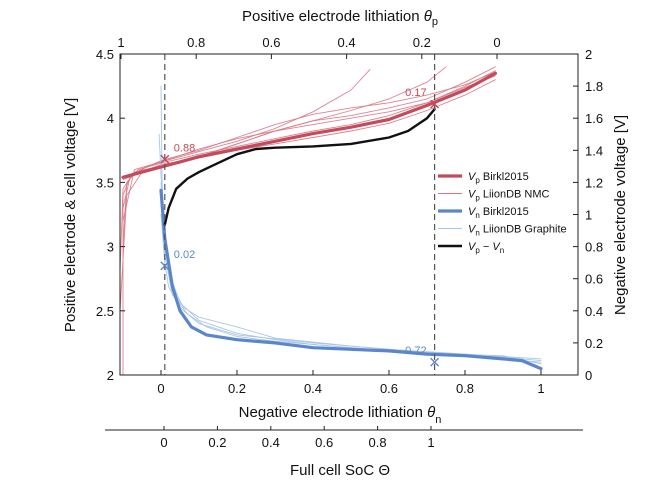 The height and width of the screenshot is (487, 664). I want to click on ticks-bottom-tick-6: 1, so click(541, 383).